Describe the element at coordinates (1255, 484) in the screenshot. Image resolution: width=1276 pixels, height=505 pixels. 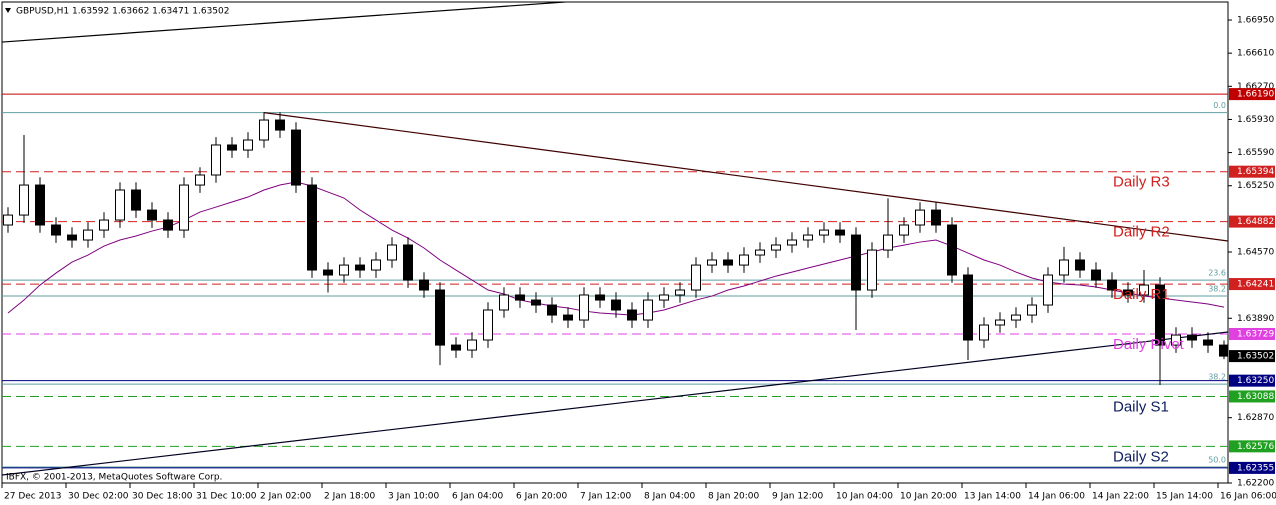
I see `y-tick-label: 1.62200` at that location.